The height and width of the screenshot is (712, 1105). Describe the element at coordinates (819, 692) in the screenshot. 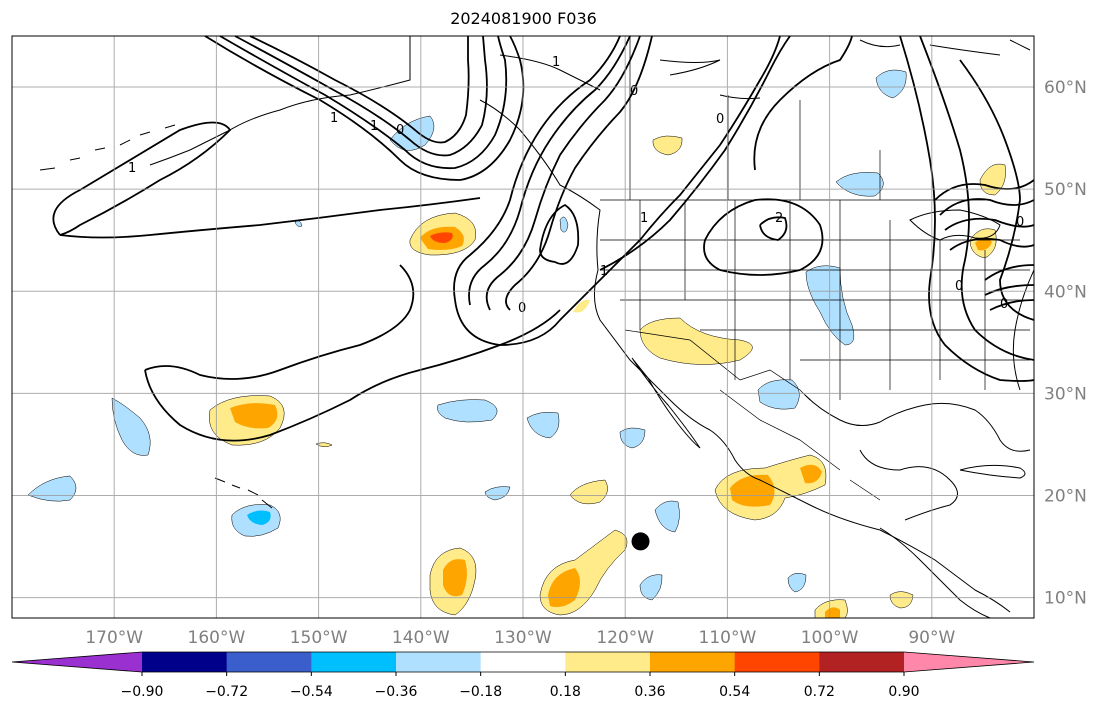

I see `colorbar-label: 0.72` at that location.